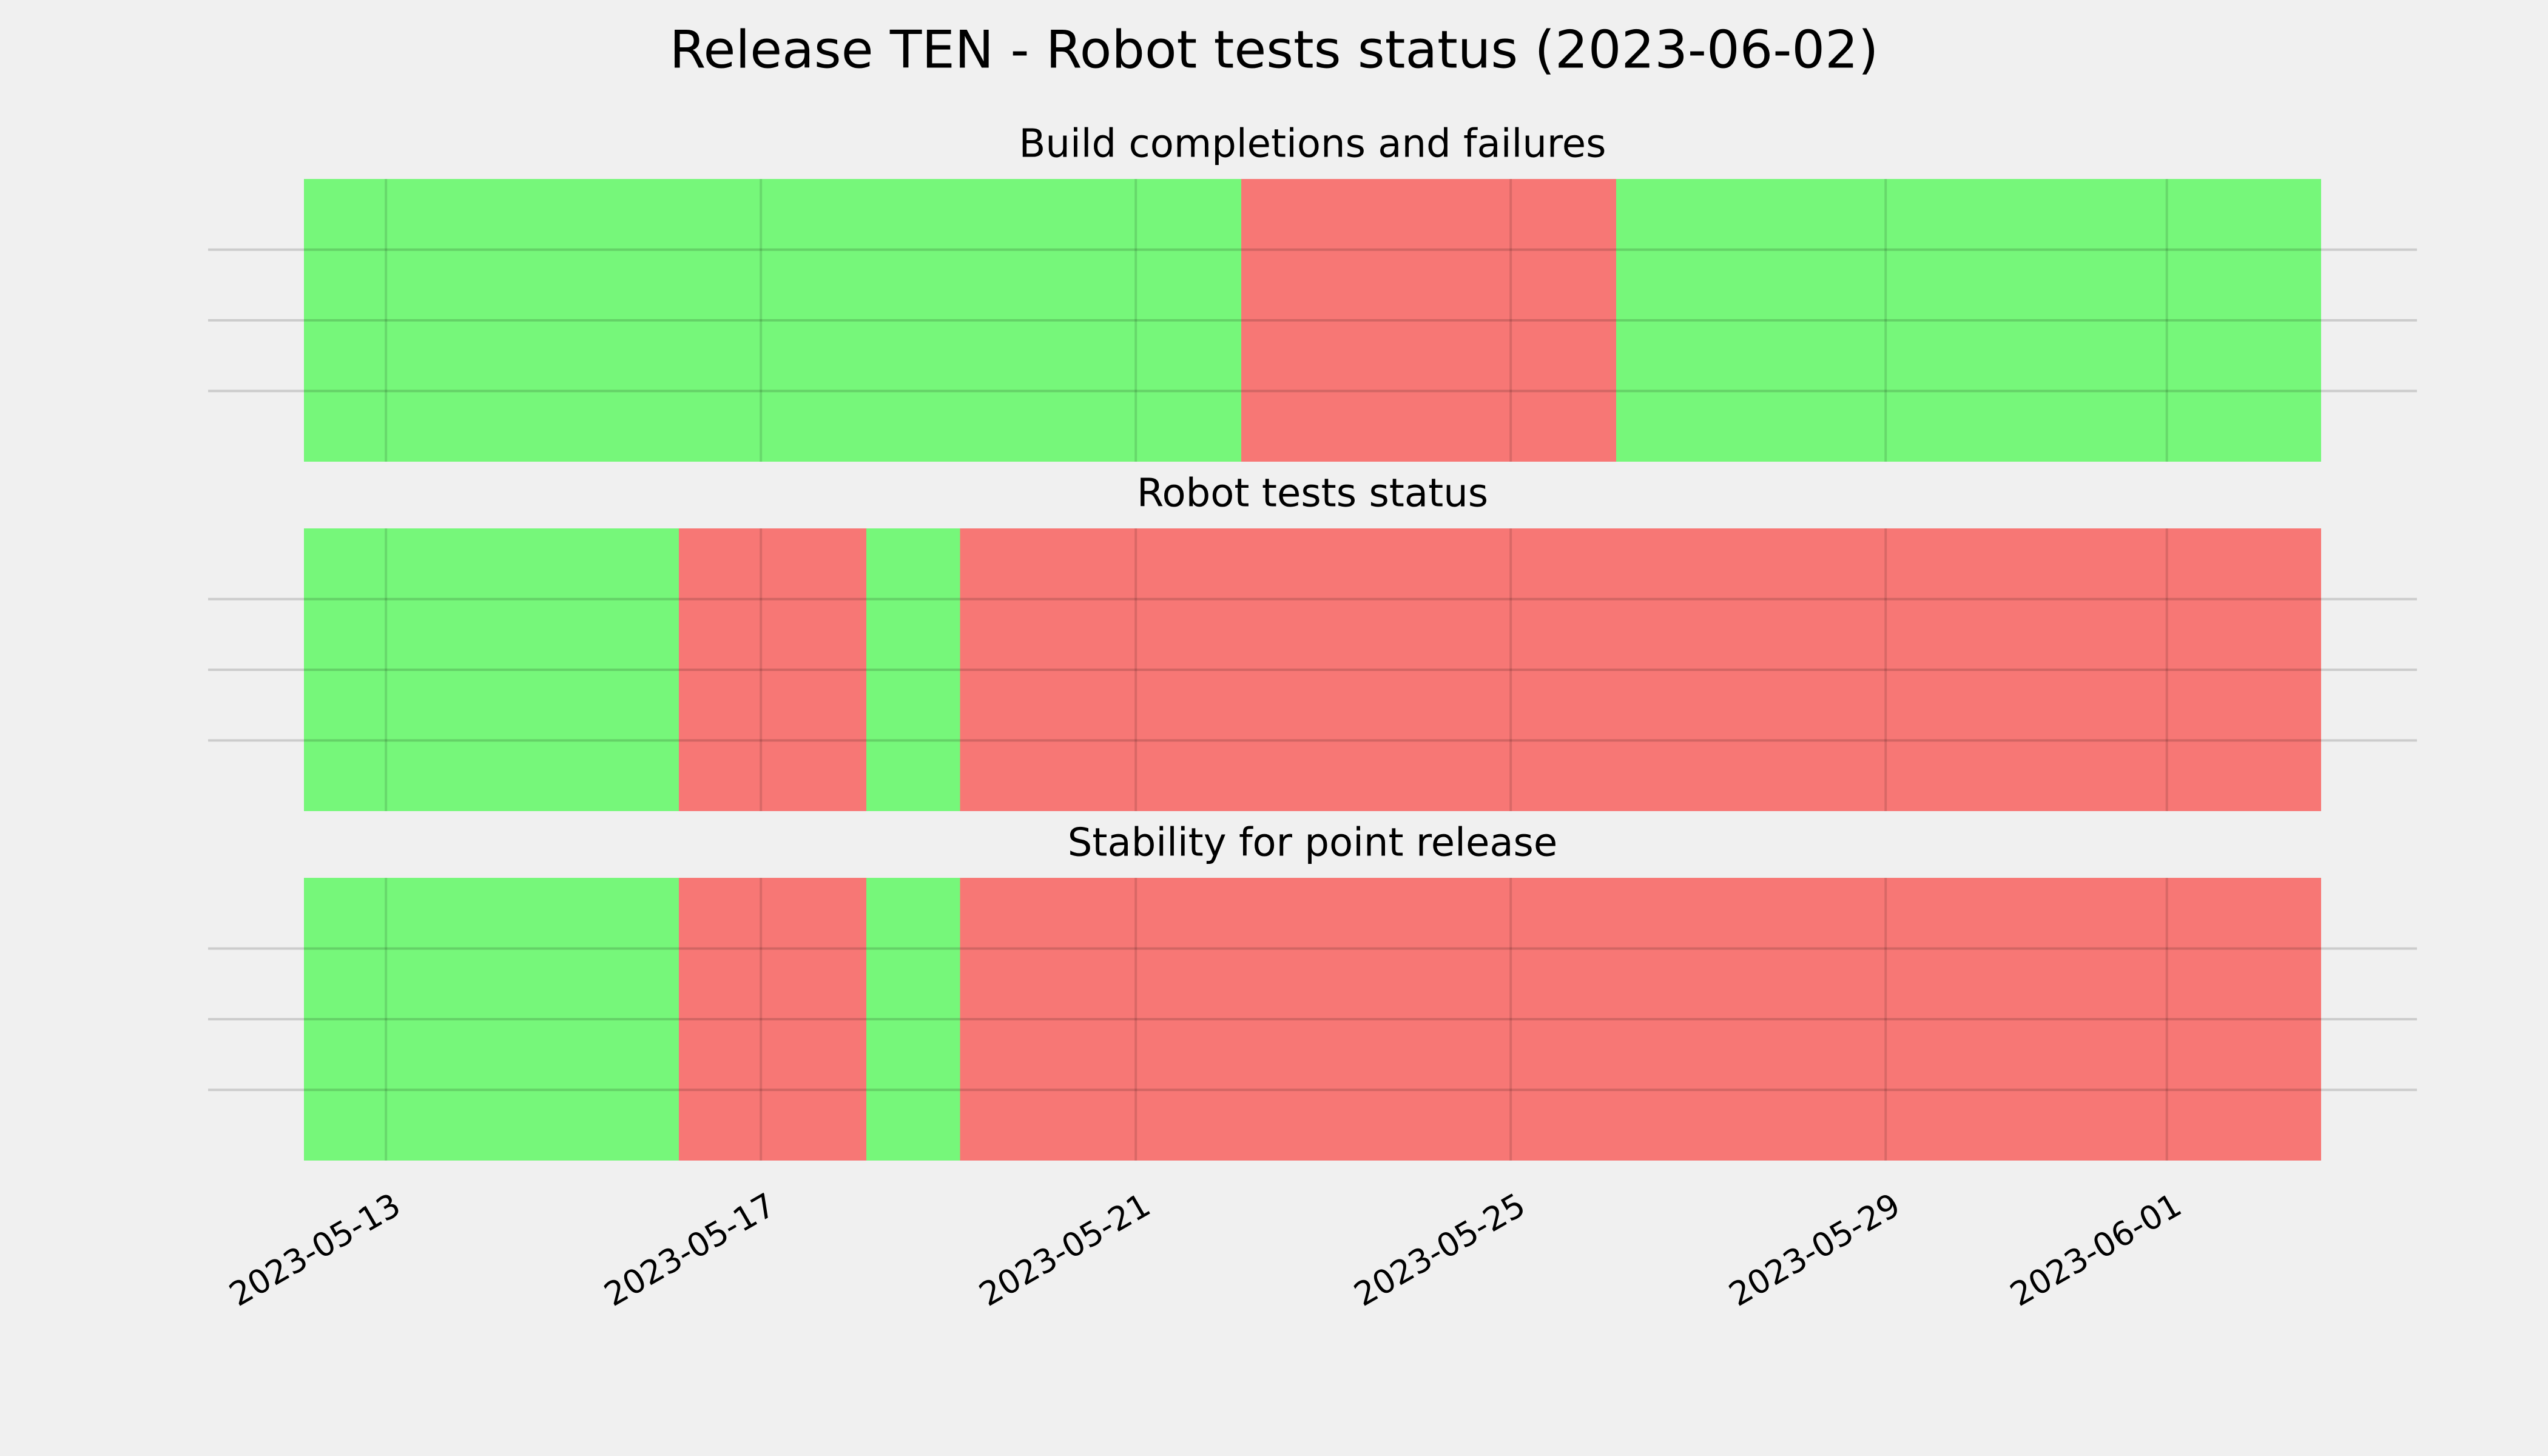  Describe the element at coordinates (1313, 843) in the screenshot. I see `panel-title: Stability for point release` at that location.